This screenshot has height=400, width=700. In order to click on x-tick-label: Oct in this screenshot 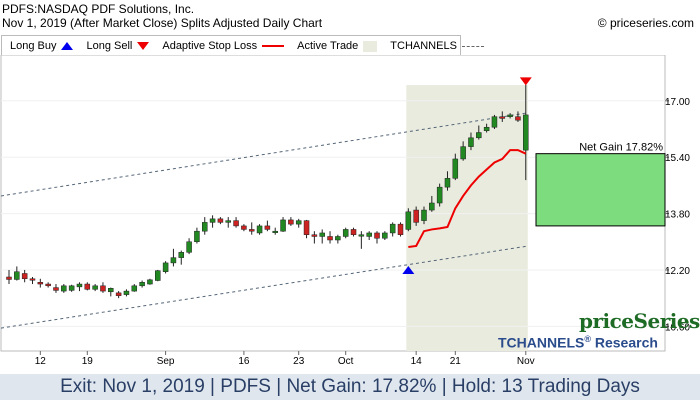, I will do `click(346, 361)`.